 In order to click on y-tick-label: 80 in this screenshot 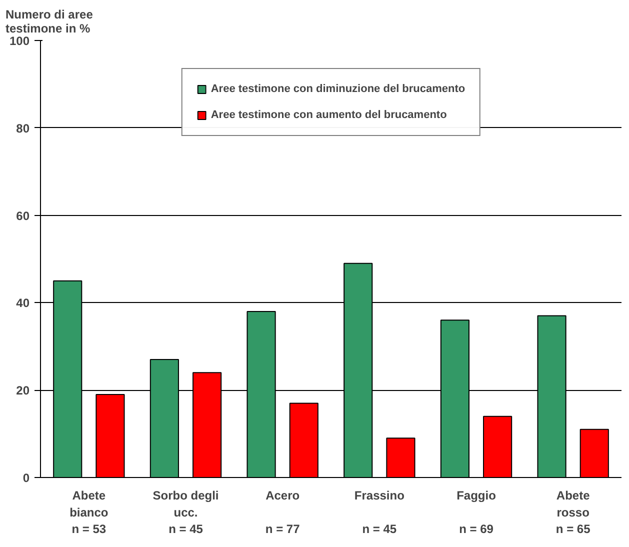, I will do `click(23, 128)`.